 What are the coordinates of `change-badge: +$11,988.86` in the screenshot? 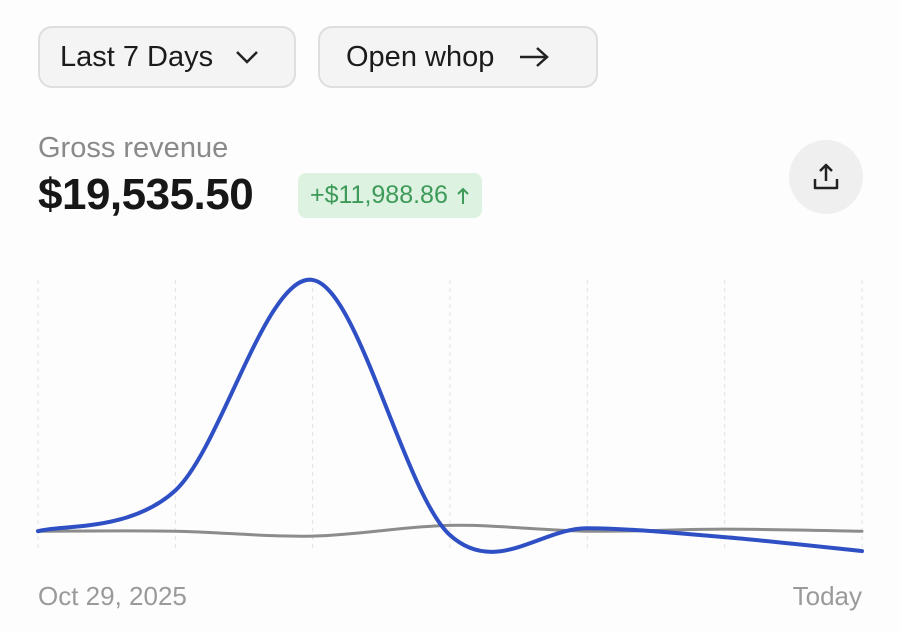 It's located at (390, 195).